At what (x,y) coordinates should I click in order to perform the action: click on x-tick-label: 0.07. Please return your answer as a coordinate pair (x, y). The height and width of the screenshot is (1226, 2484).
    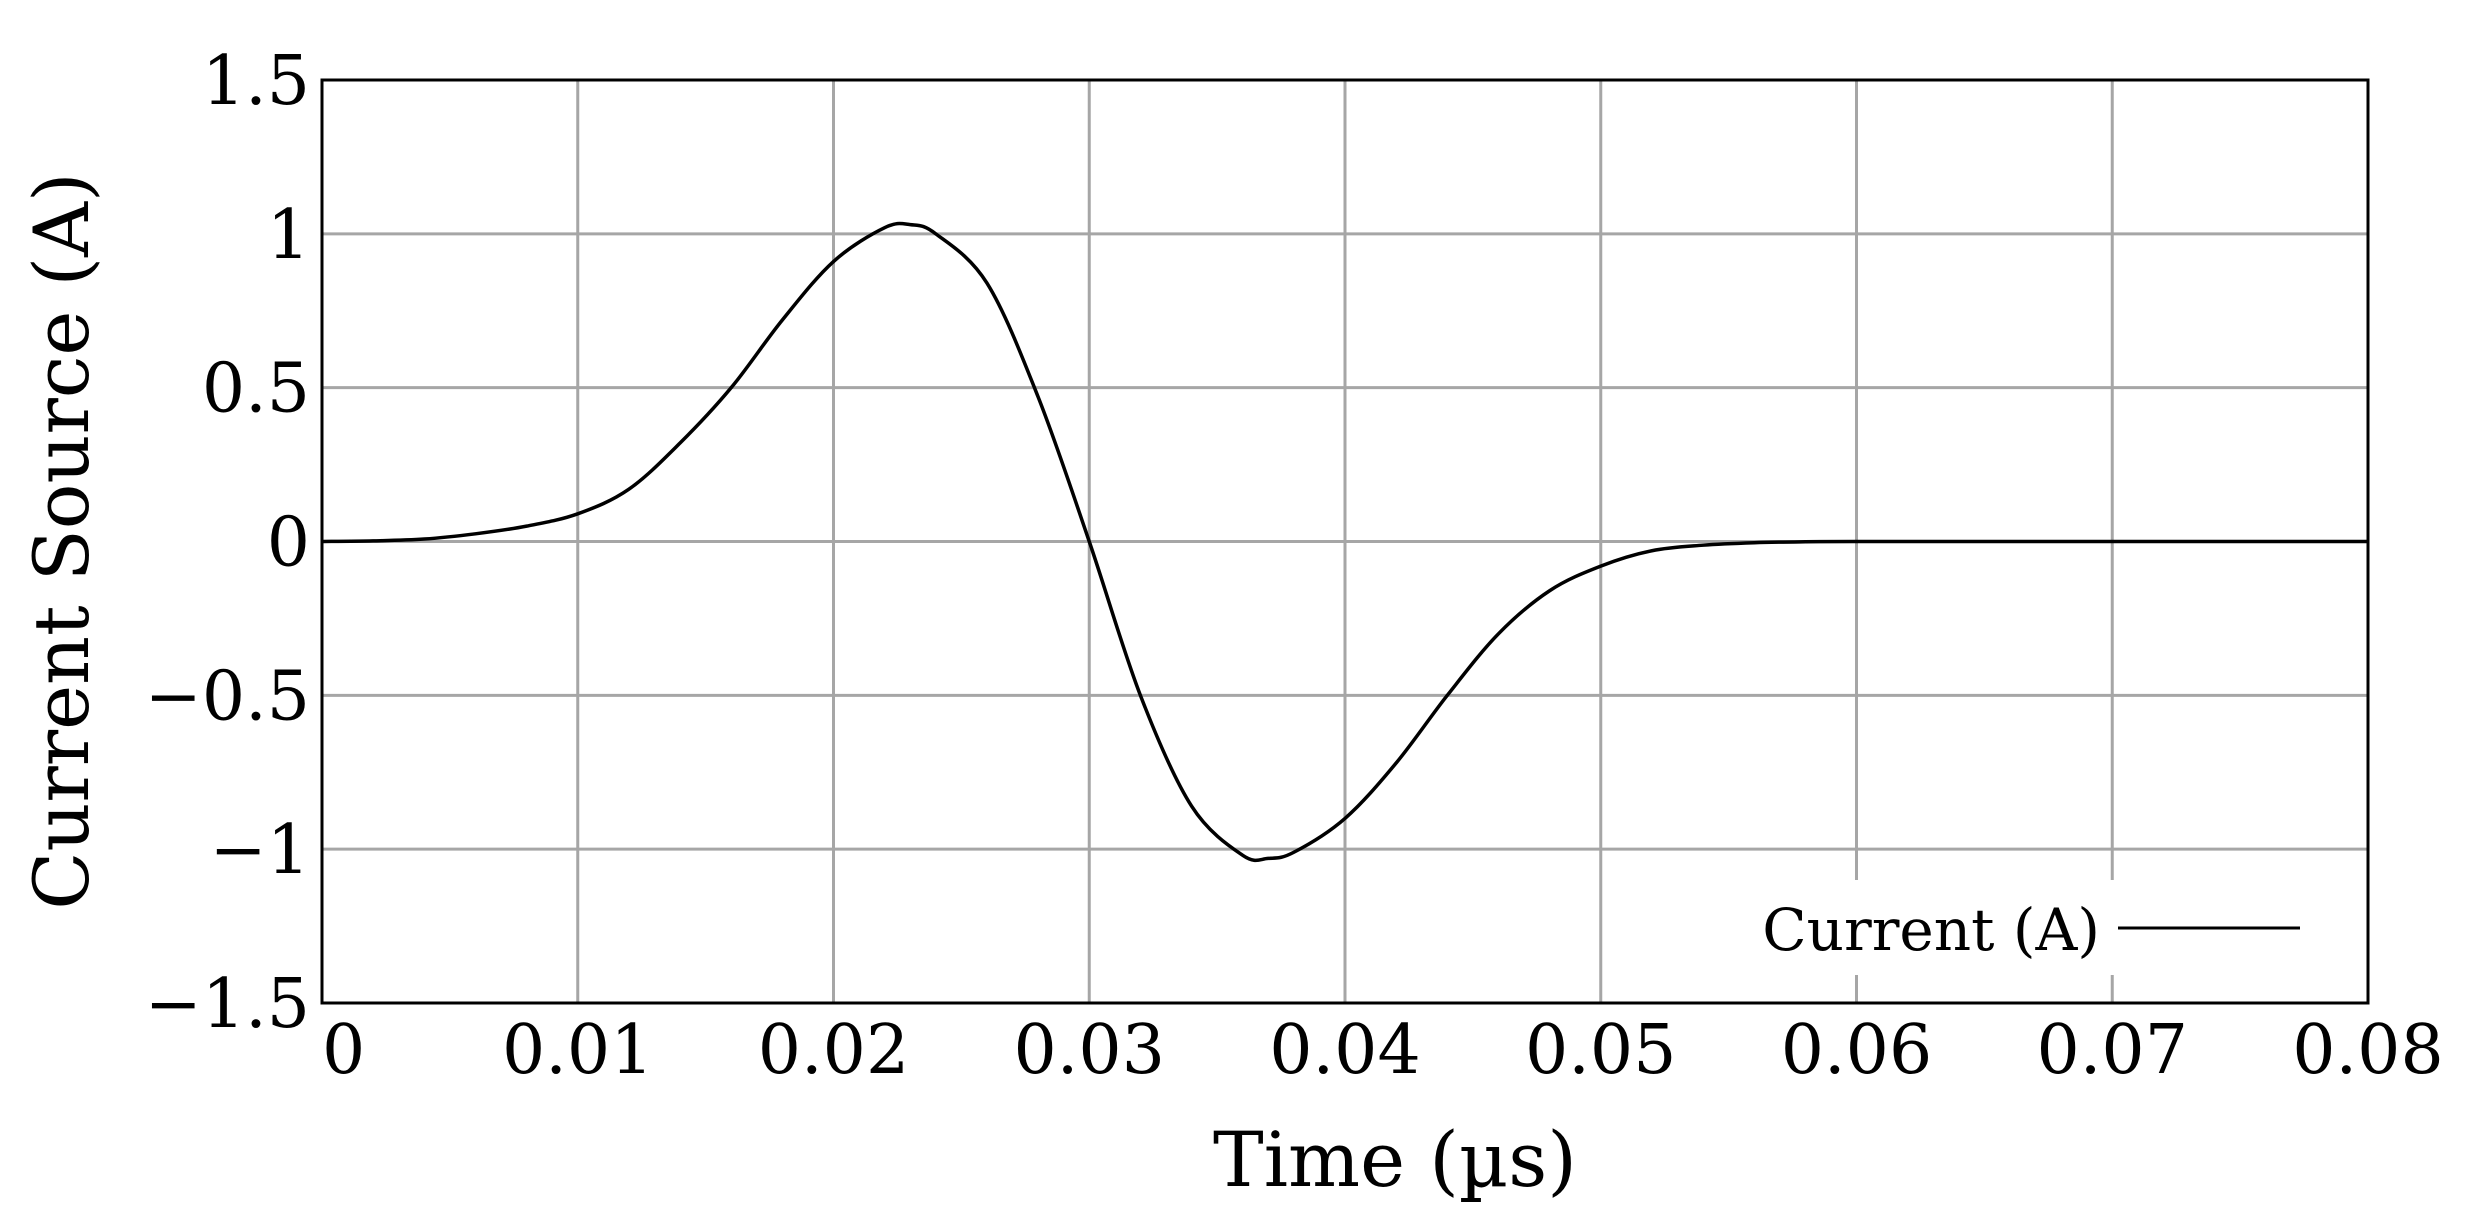
    Looking at the image, I should click on (2112, 1050).